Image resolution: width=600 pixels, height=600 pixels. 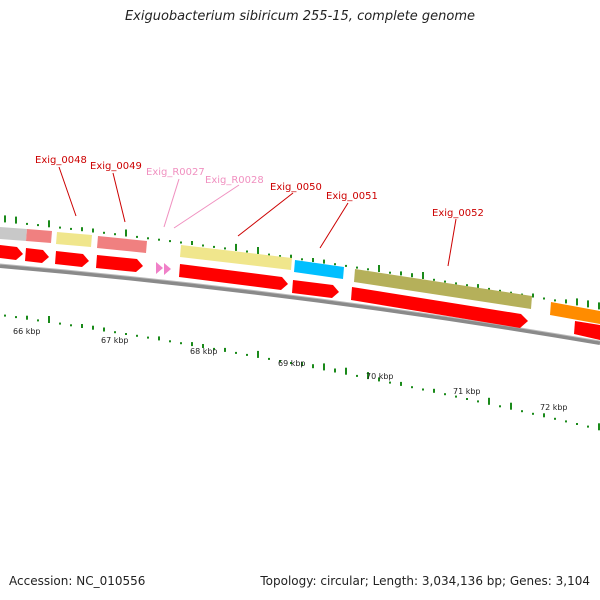 I want to click on rna-track, so click(x=163, y=268).